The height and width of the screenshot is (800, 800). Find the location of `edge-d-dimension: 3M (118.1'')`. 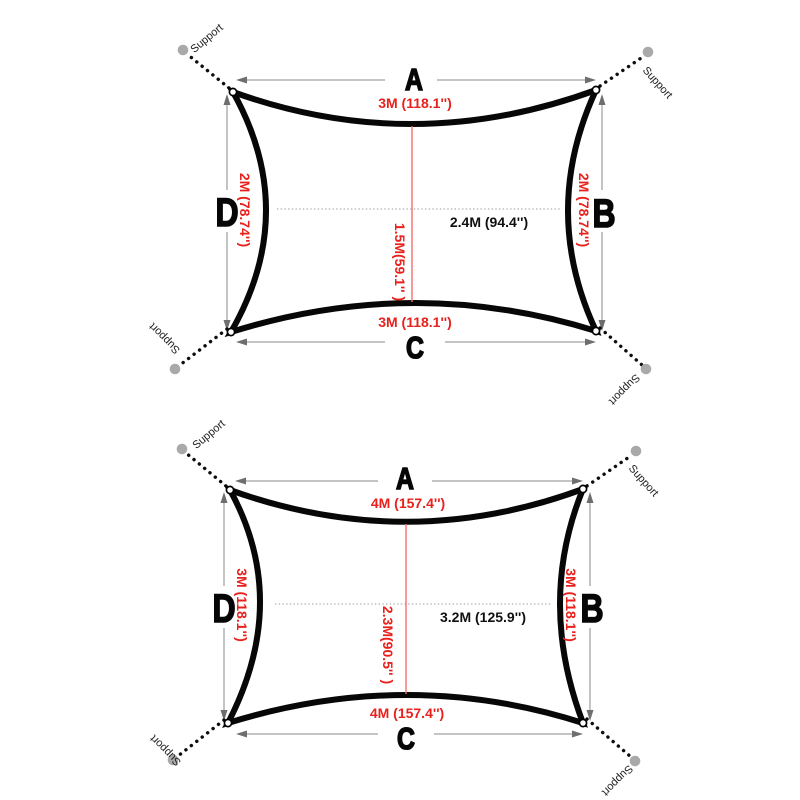

edge-d-dimension: 3M (118.1'') is located at coordinates (242, 605).